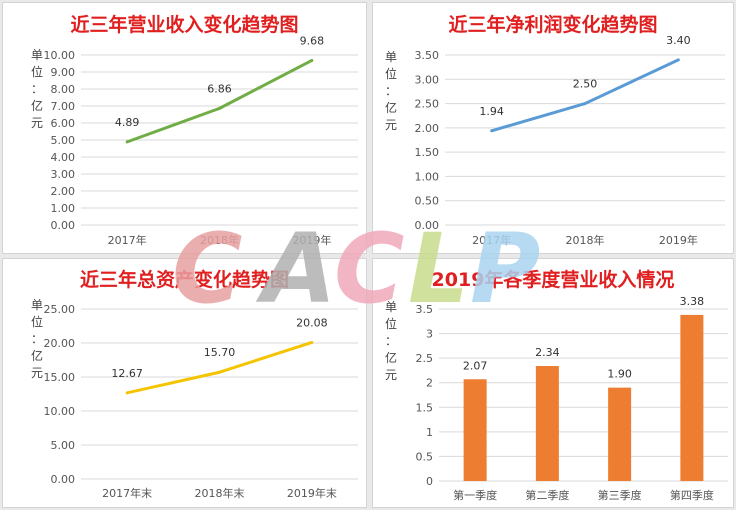  Describe the element at coordinates (475, 365) in the screenshot. I see `data-label: 2.07` at that location.